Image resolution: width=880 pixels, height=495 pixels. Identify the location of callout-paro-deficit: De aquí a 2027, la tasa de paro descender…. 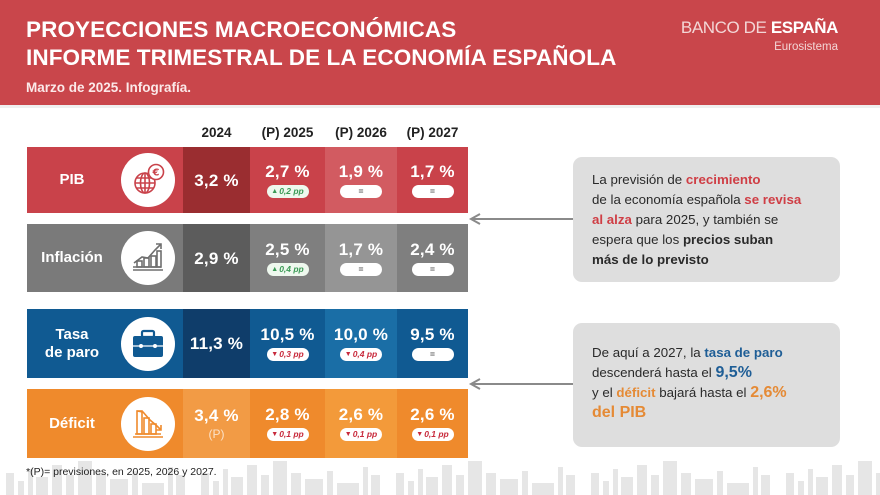
(706, 385).